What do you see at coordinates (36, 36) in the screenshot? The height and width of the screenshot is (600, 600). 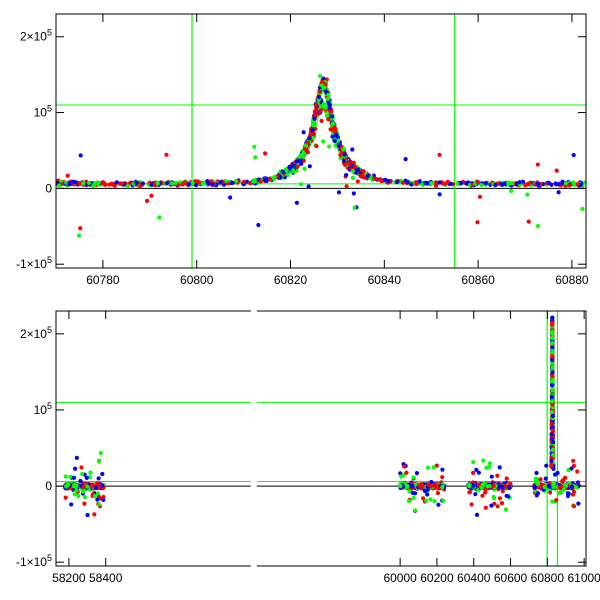 I see `y-tick-label: 2×10⁵` at bounding box center [36, 36].